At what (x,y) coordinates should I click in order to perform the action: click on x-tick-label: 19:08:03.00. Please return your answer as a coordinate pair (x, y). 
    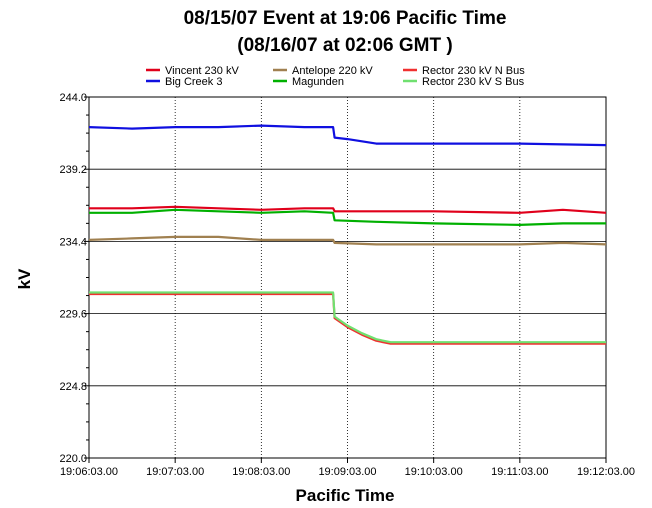
    Looking at the image, I should click on (261, 472).